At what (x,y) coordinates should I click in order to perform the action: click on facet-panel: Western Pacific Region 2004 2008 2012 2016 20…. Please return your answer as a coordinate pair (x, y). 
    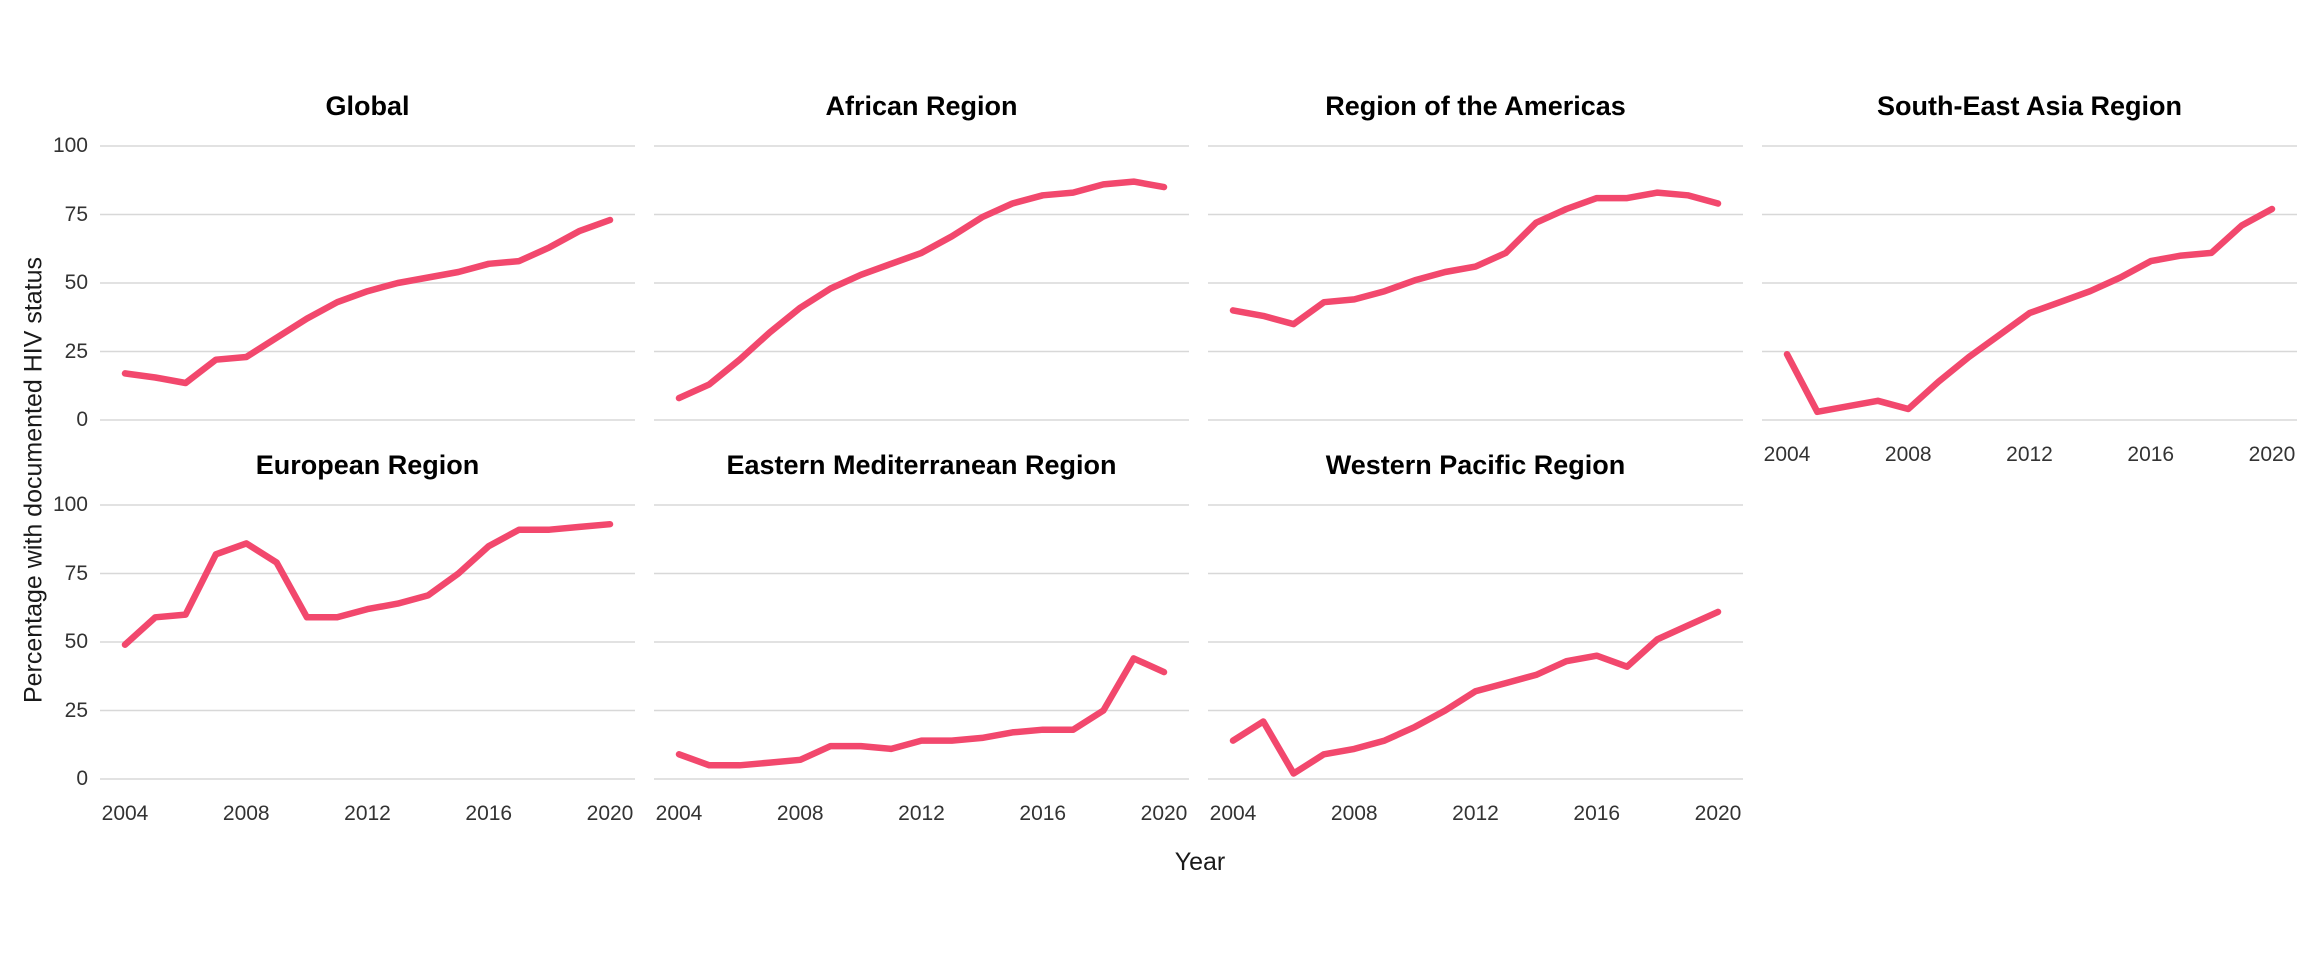
    Looking at the image, I should click on (1475, 637).